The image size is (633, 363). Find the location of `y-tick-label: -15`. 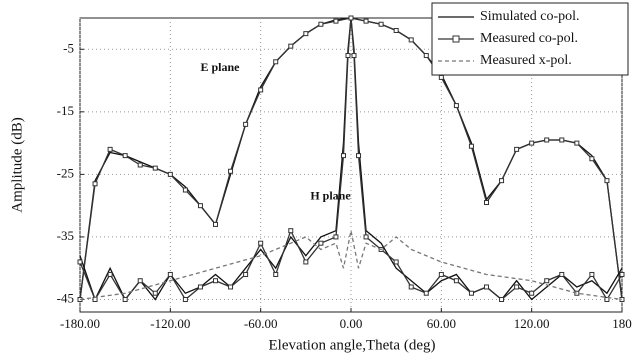

y-tick-label: -15 is located at coordinates (65, 110).